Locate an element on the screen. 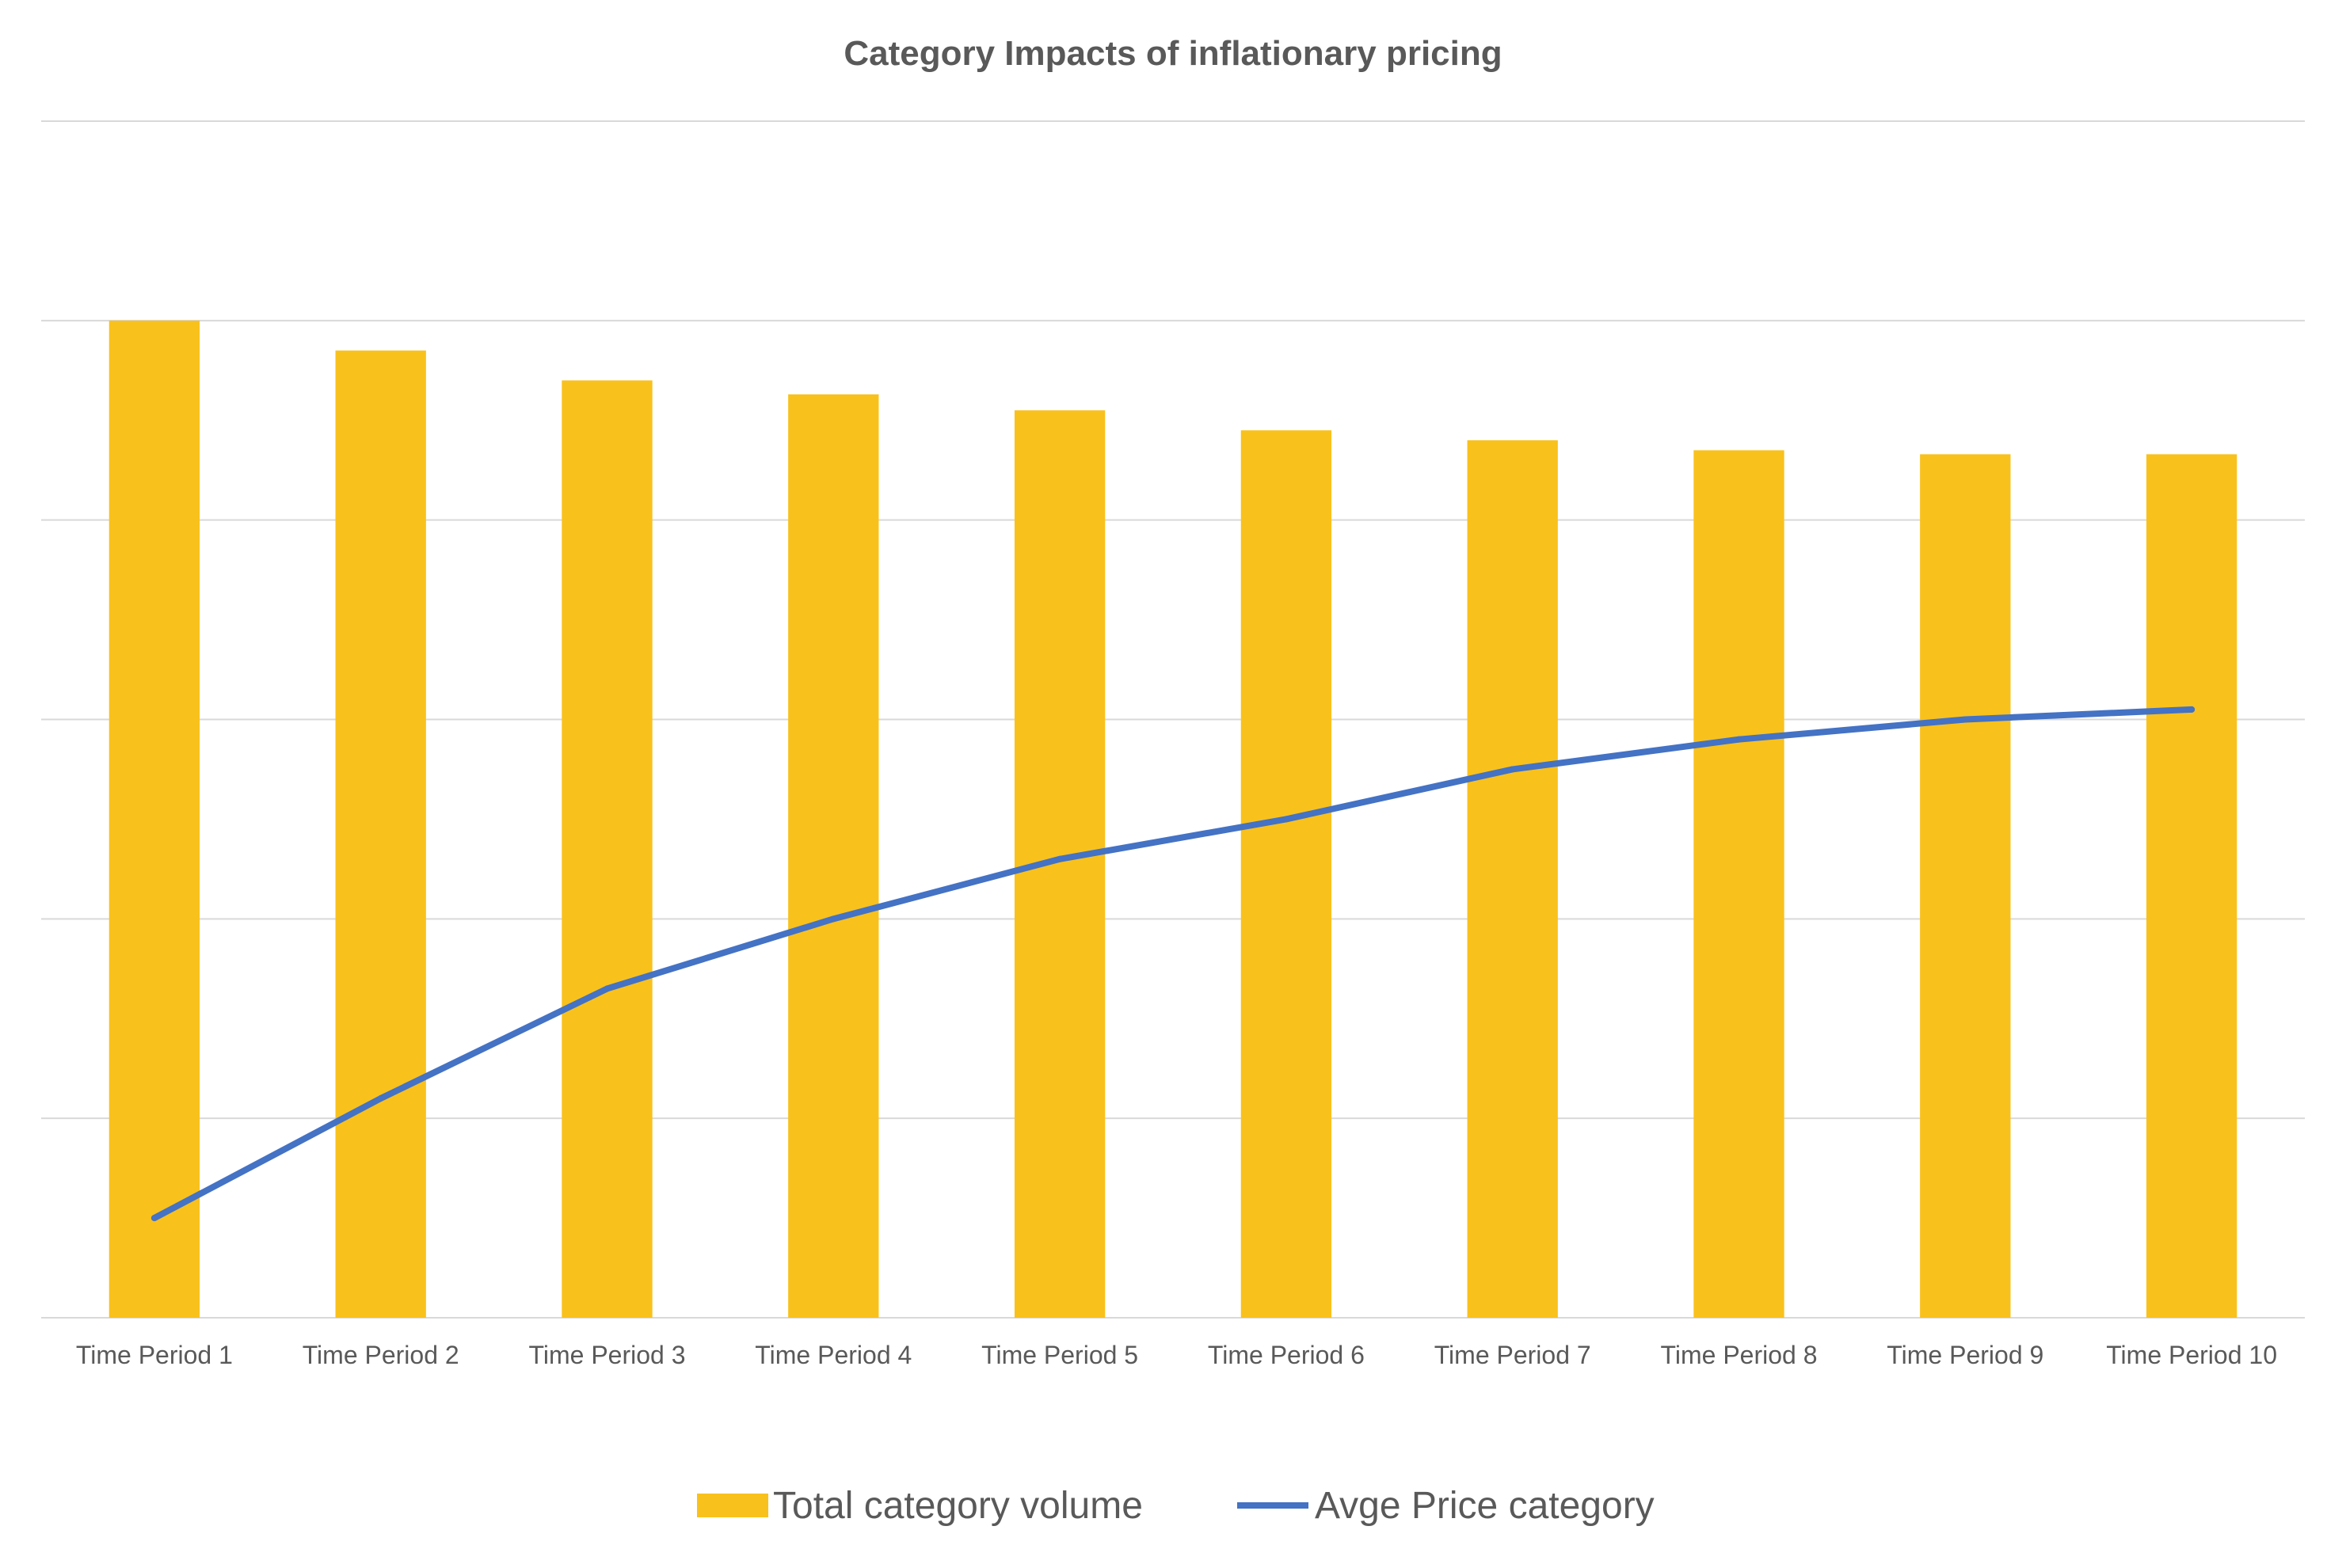 This screenshot has height=1568, width=2346. x-tick-label: Time Period 1 is located at coordinates (154, 1355).